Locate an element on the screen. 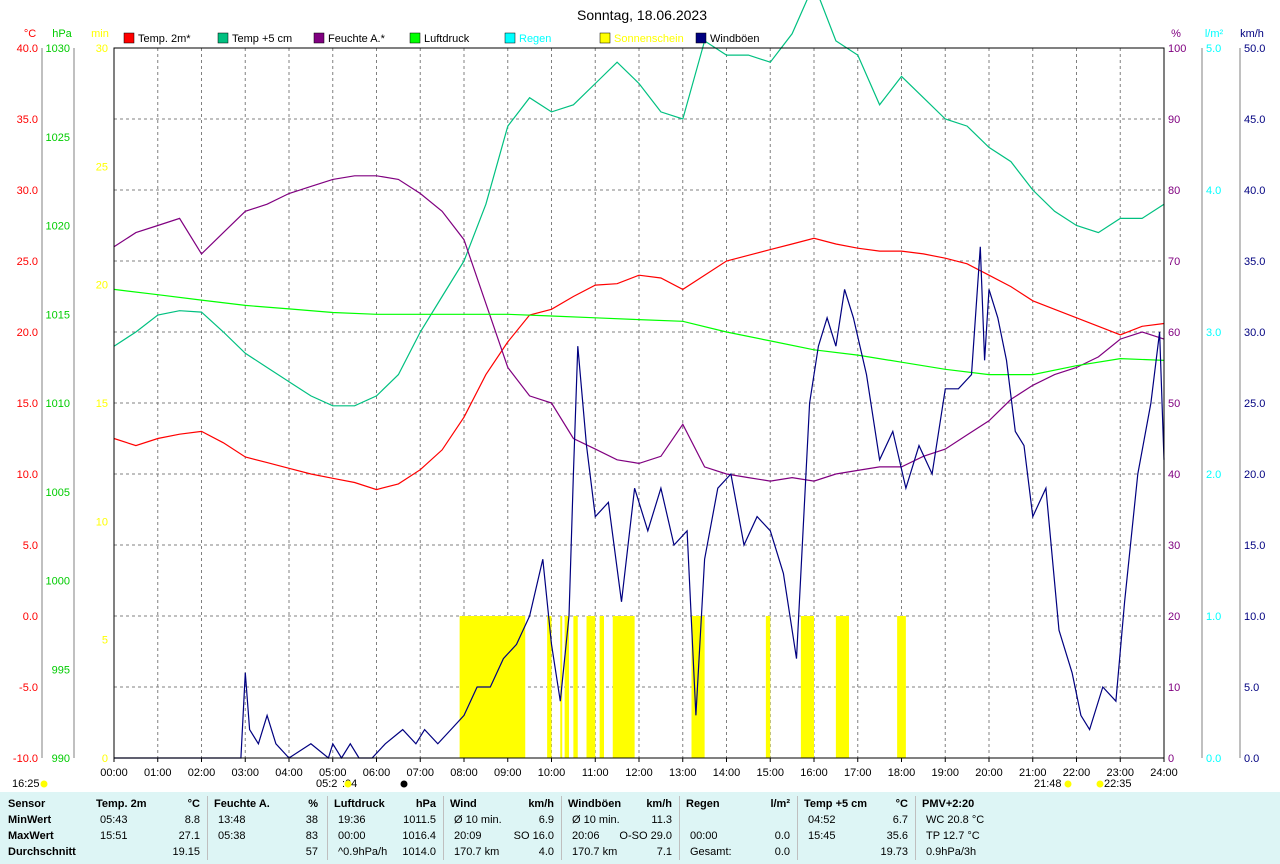 The image size is (1280, 864). sunset-icon is located at coordinates (1068, 784).